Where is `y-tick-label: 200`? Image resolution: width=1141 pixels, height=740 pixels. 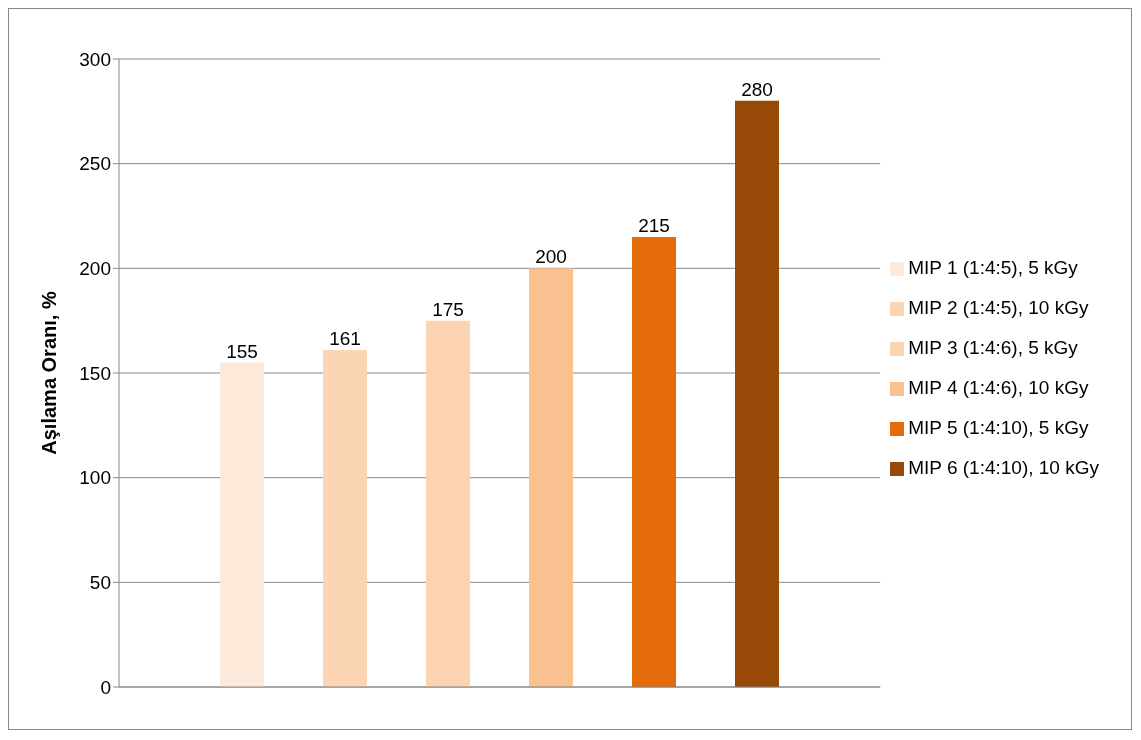 y-tick-label: 200 is located at coordinates (95, 269).